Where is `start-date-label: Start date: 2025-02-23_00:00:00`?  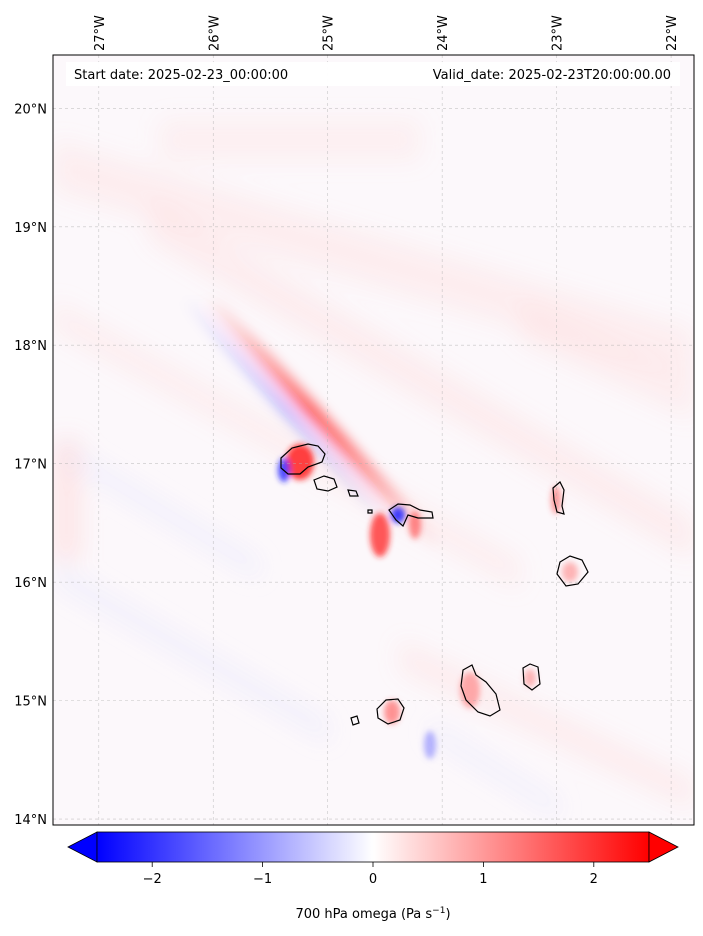 start-date-label: Start date: 2025-02-23_00:00:00 is located at coordinates (181, 75).